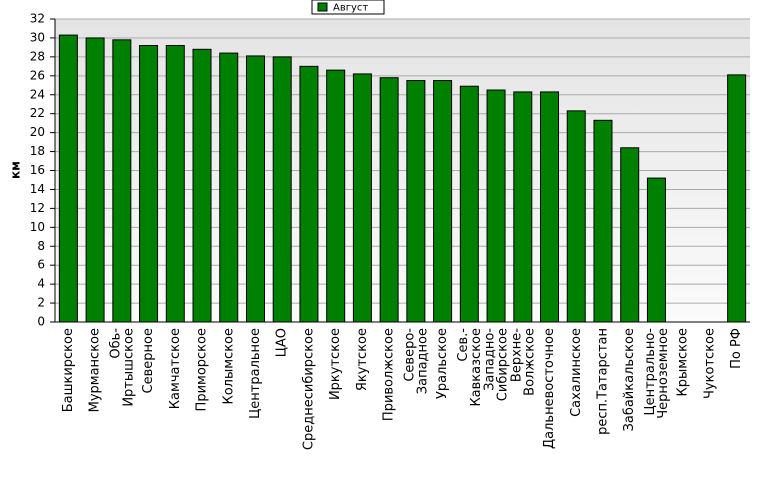 This screenshot has width=777, height=479. What do you see at coordinates (37, 94) in the screenshot?
I see `y-tick-label: 24` at bounding box center [37, 94].